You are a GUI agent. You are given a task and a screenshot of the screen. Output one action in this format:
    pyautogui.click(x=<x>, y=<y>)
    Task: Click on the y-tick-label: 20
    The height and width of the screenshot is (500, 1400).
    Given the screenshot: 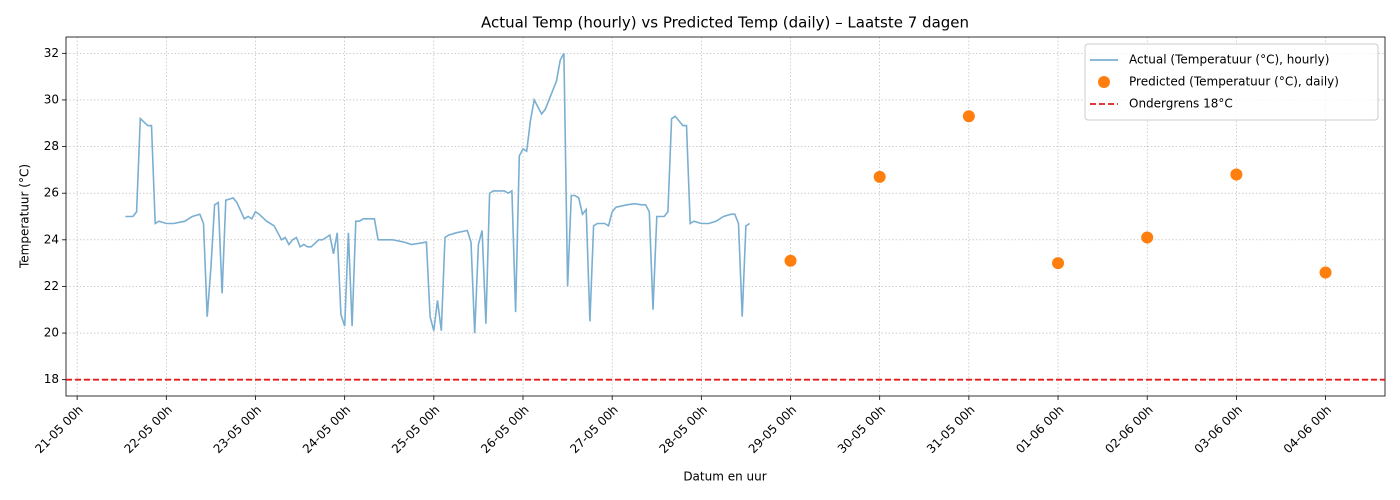 What is the action you would take?
    pyautogui.click(x=51, y=333)
    